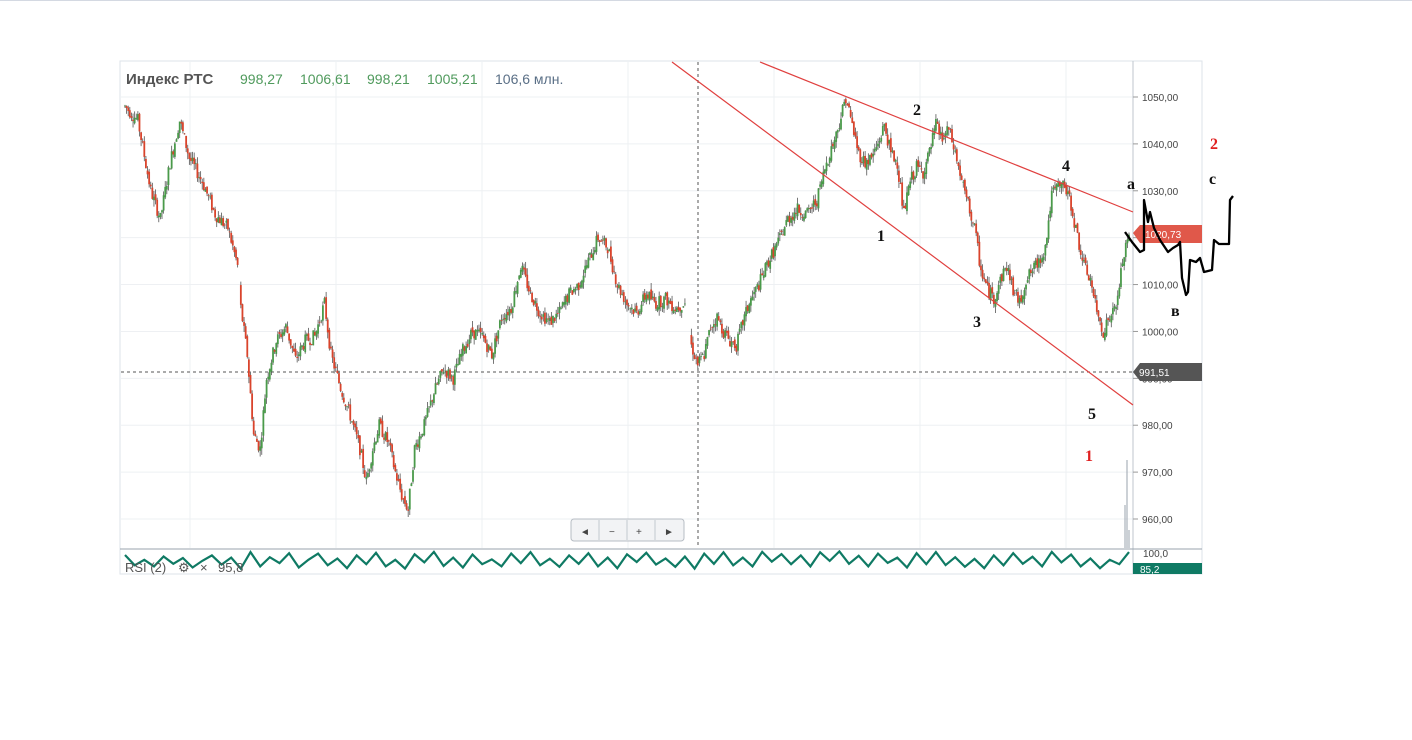 Image resolution: width=1412 pixels, height=740 pixels. I want to click on rsi-remove-icon: ×, so click(204, 567).